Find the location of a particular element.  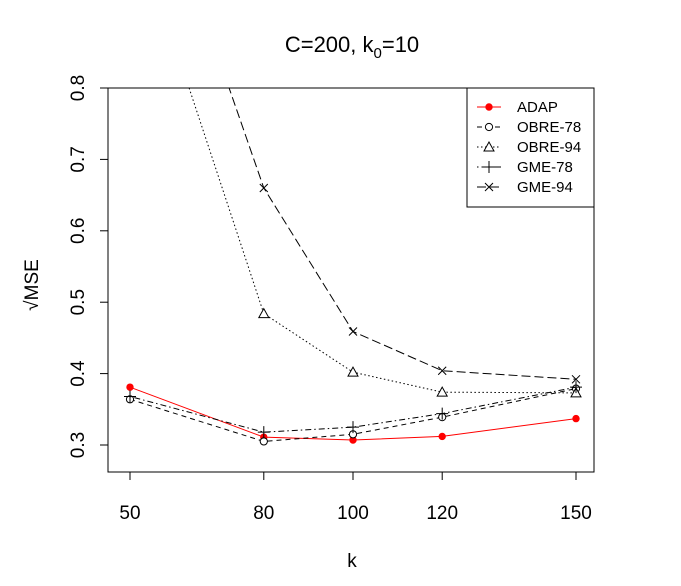

y-tick-label: 0.4 is located at coordinates (78, 373).